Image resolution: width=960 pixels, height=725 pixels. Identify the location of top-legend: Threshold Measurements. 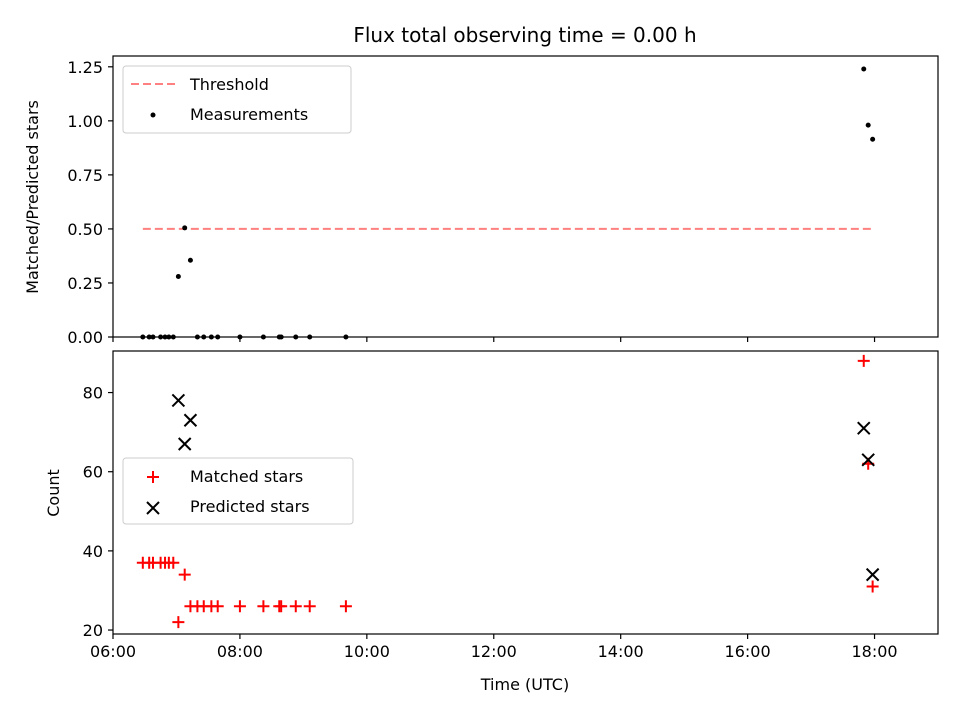
(237, 99).